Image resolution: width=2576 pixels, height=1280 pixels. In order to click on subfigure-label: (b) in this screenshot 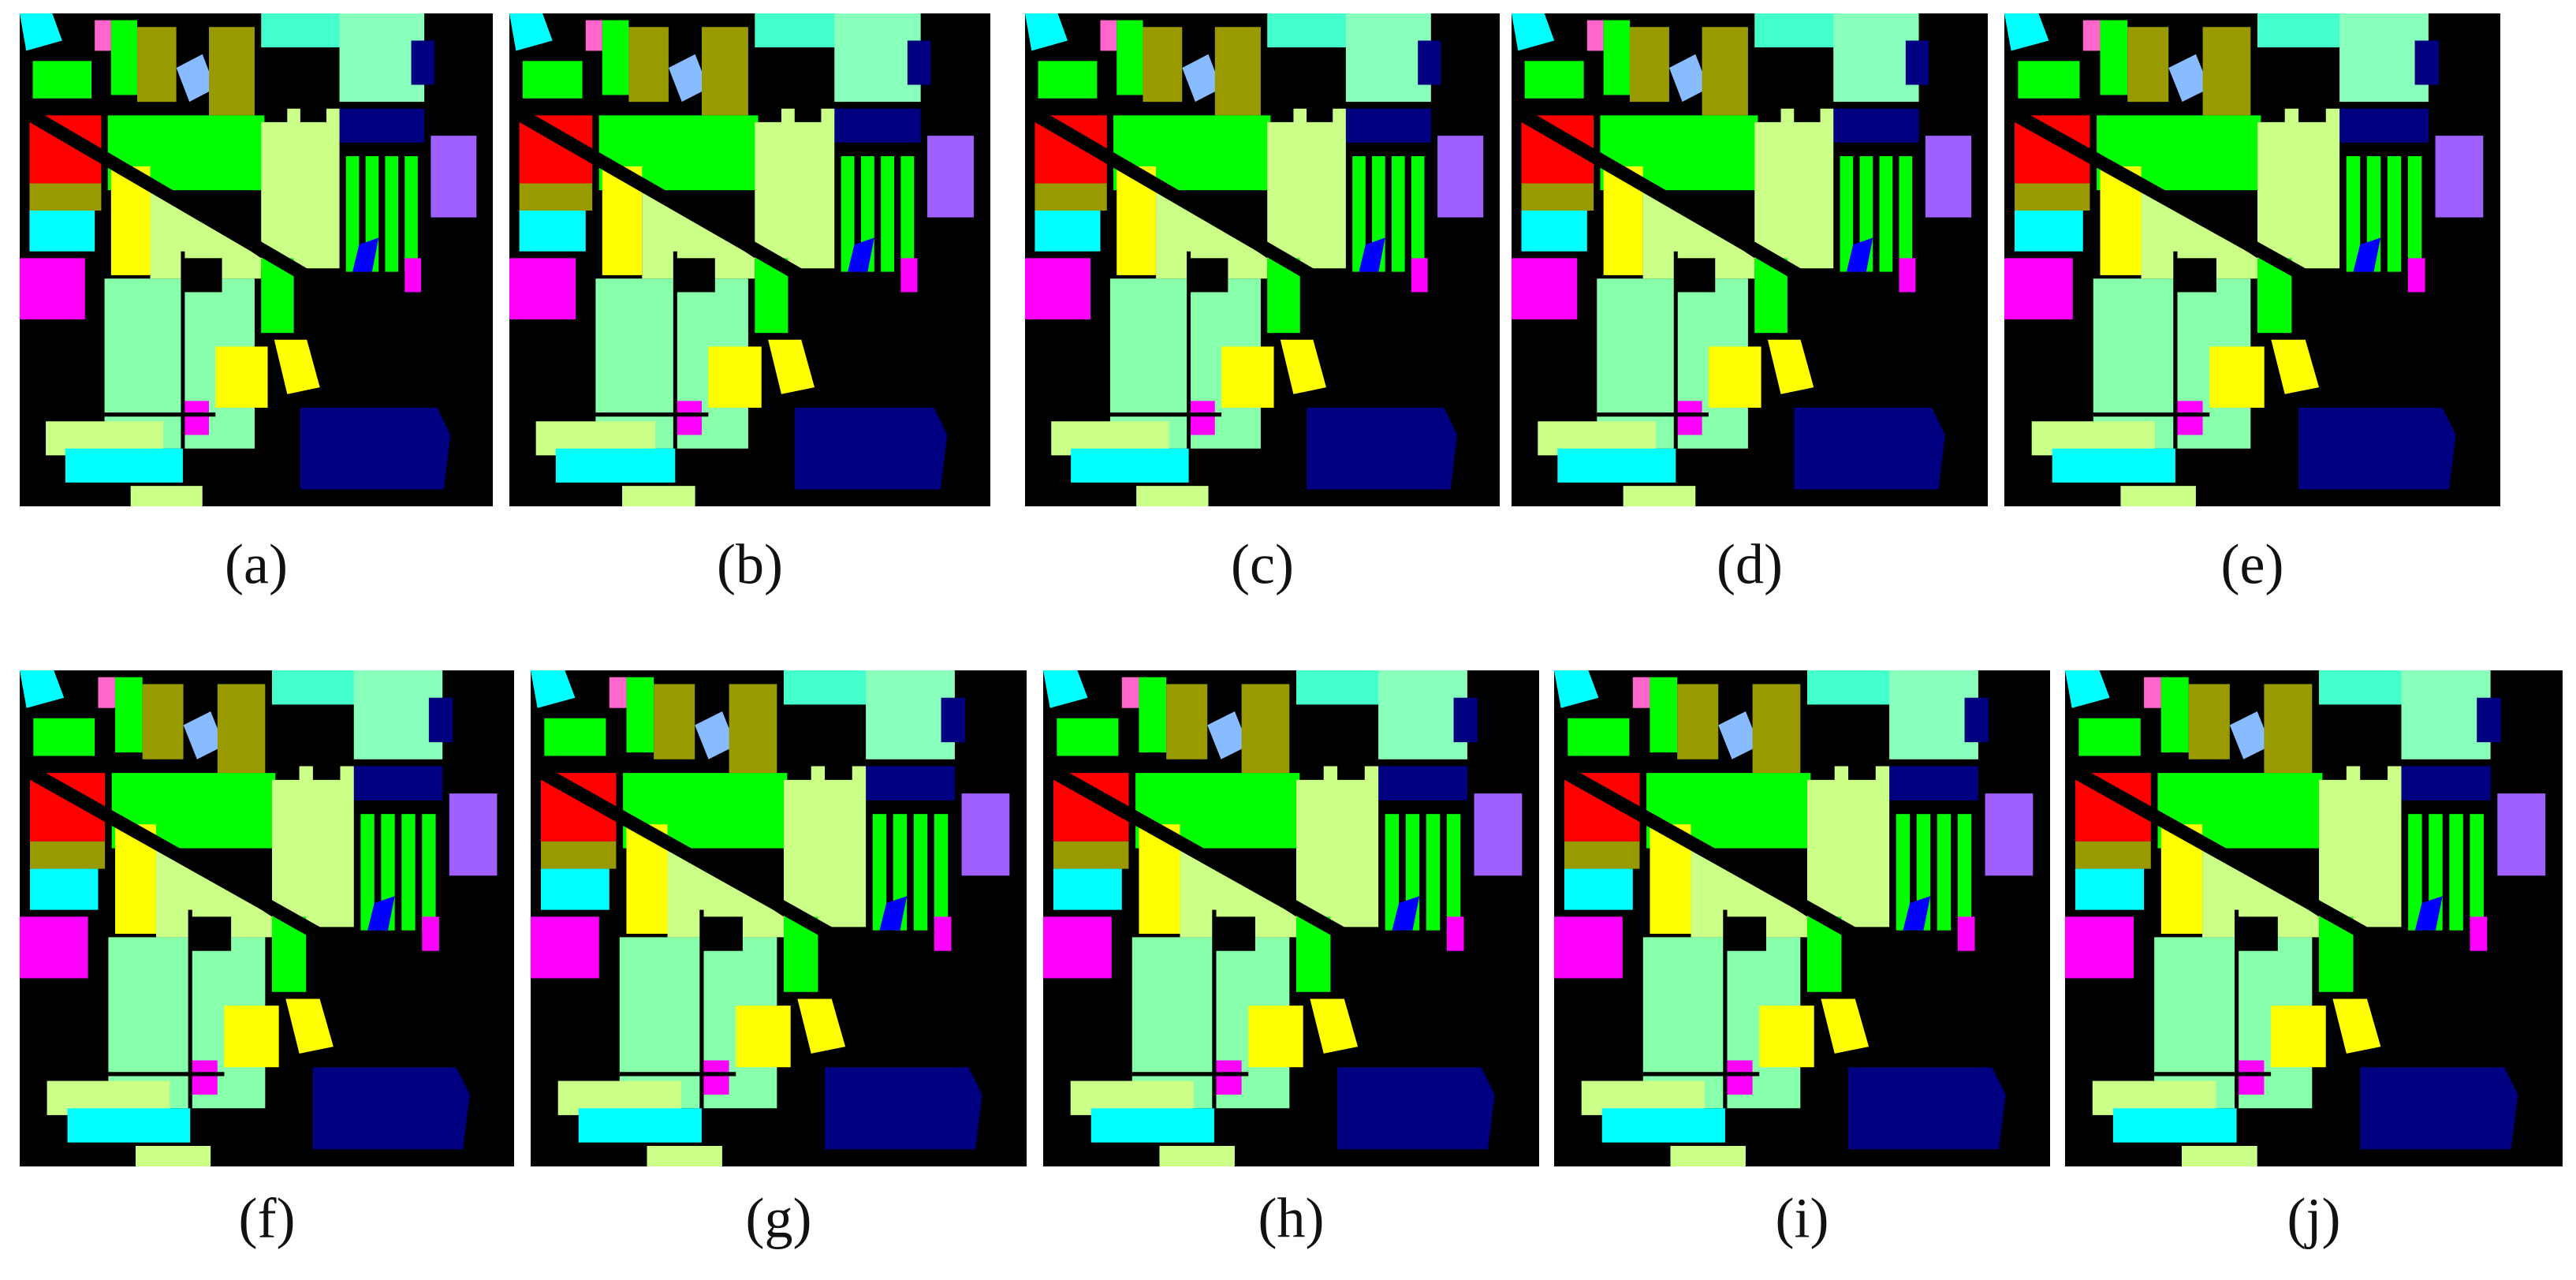, I will do `click(750, 564)`.